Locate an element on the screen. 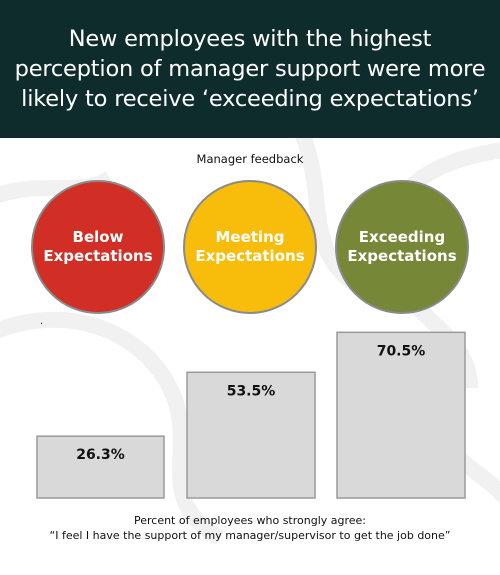 The height and width of the screenshot is (575, 500). legend-circle-meeting-expectations: Meeting Expectations is located at coordinates (250, 247).